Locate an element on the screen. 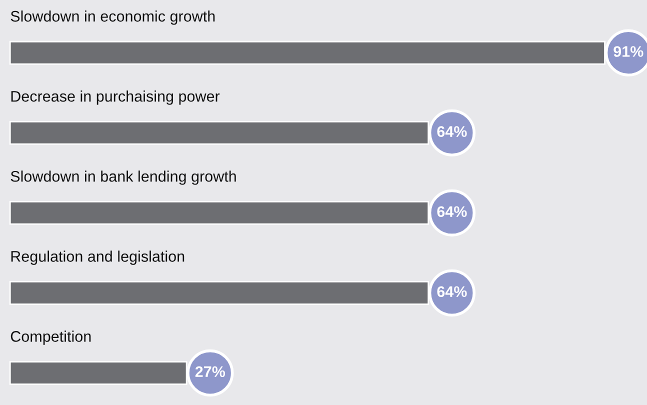  y-tick-label: Decrease in purchaising power is located at coordinates (115, 97).